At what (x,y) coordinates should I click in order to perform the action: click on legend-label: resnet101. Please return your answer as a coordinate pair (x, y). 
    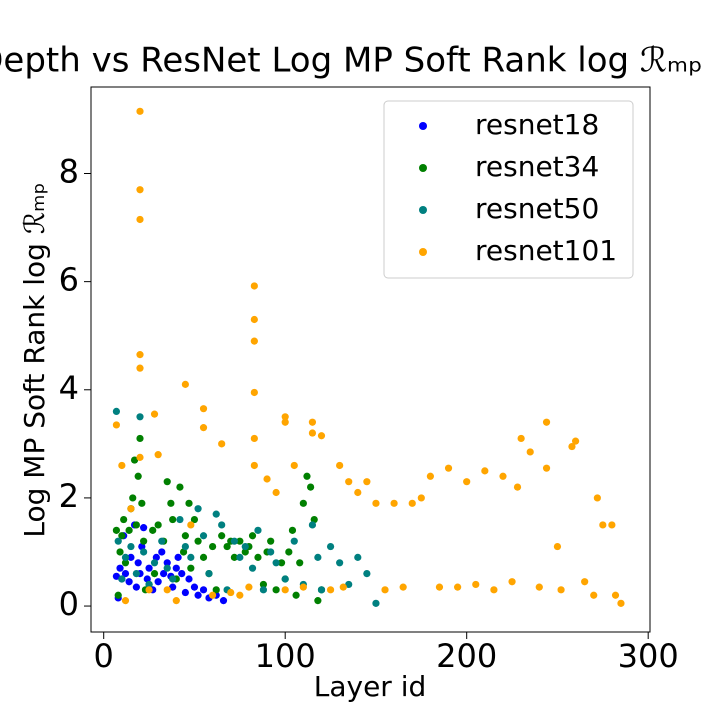
    Looking at the image, I should click on (546, 250).